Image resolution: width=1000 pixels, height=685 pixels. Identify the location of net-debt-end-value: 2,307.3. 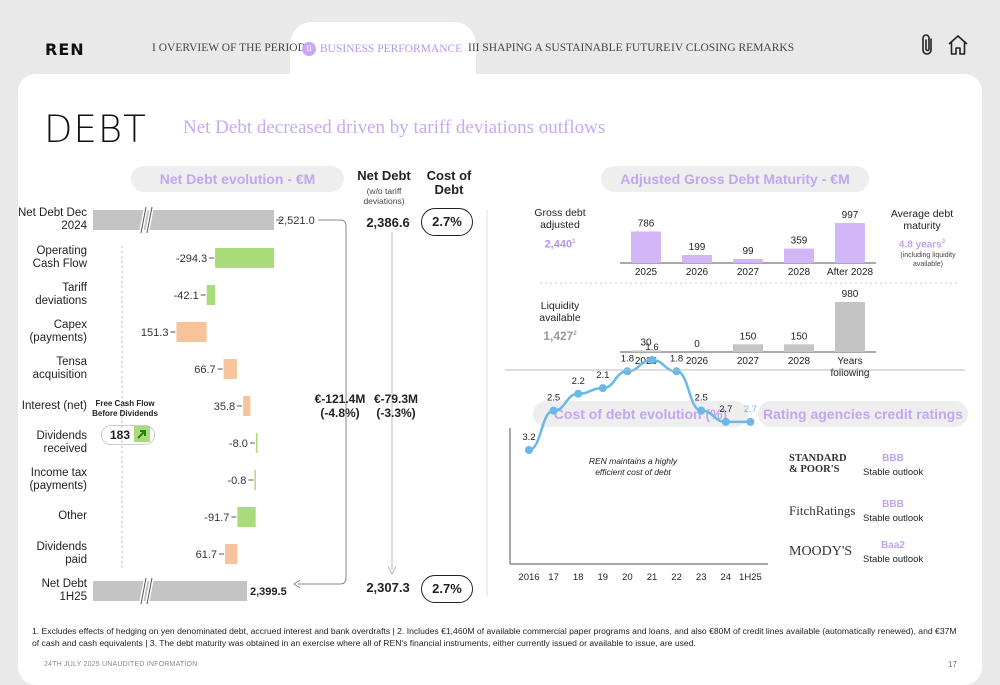
(388, 587).